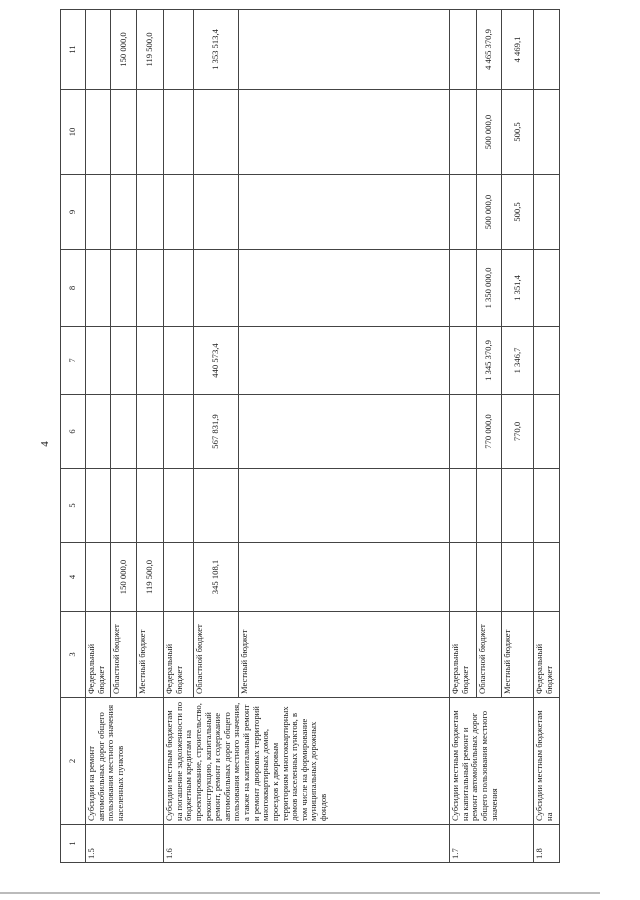 This screenshot has width=640, height=900. What do you see at coordinates (216, 360) in the screenshot?
I see `amount-cell: 440 573,4` at bounding box center [216, 360].